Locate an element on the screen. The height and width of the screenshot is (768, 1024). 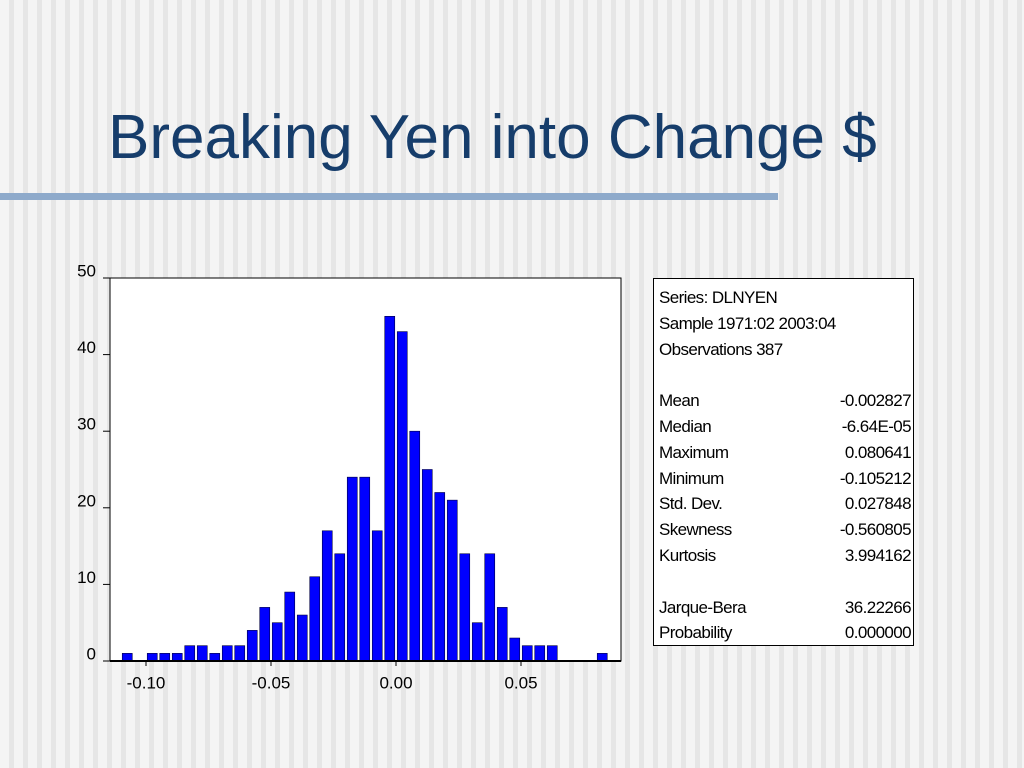
stats-header: Observations 387 is located at coordinates (721, 349).